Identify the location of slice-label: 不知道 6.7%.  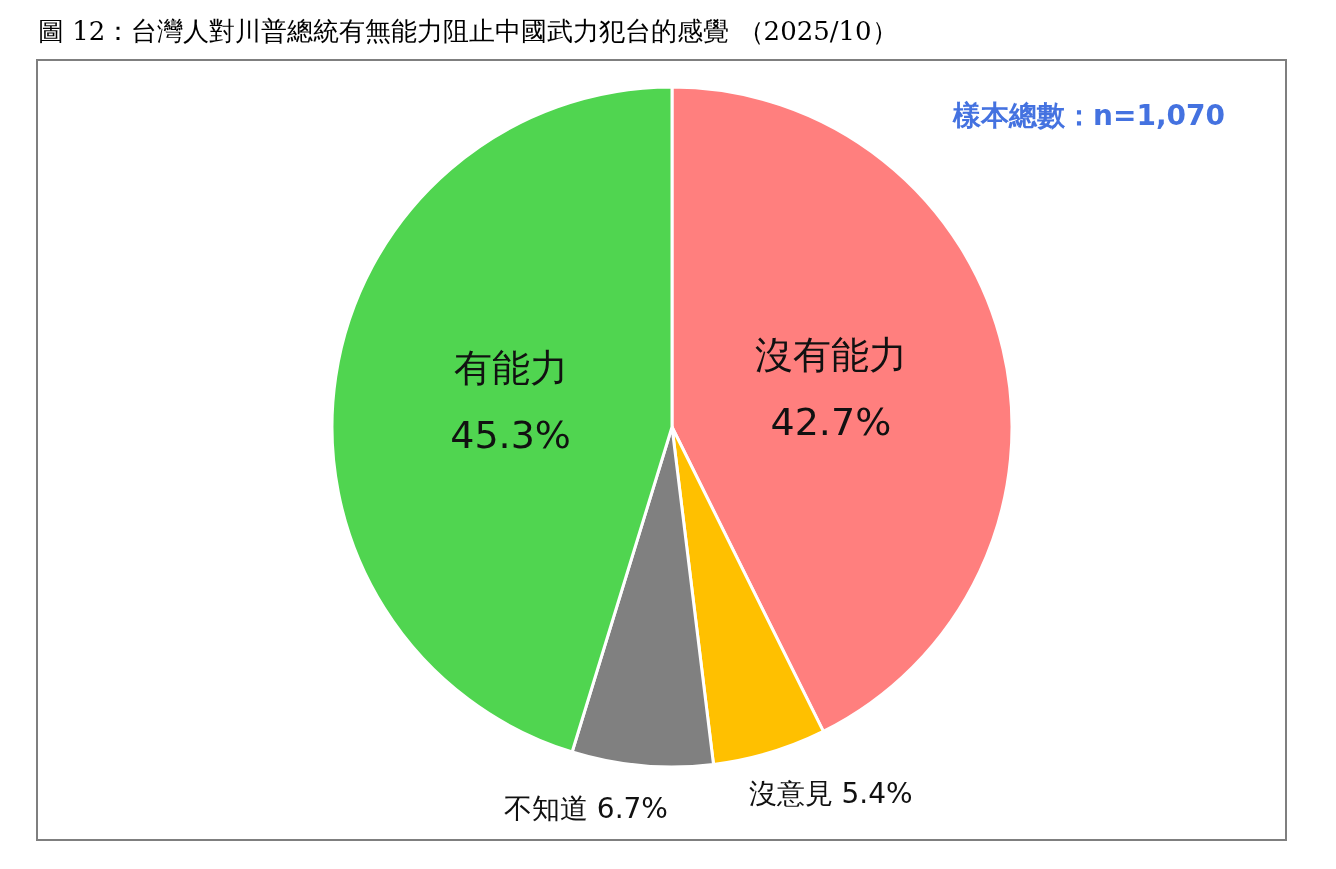
(585, 809).